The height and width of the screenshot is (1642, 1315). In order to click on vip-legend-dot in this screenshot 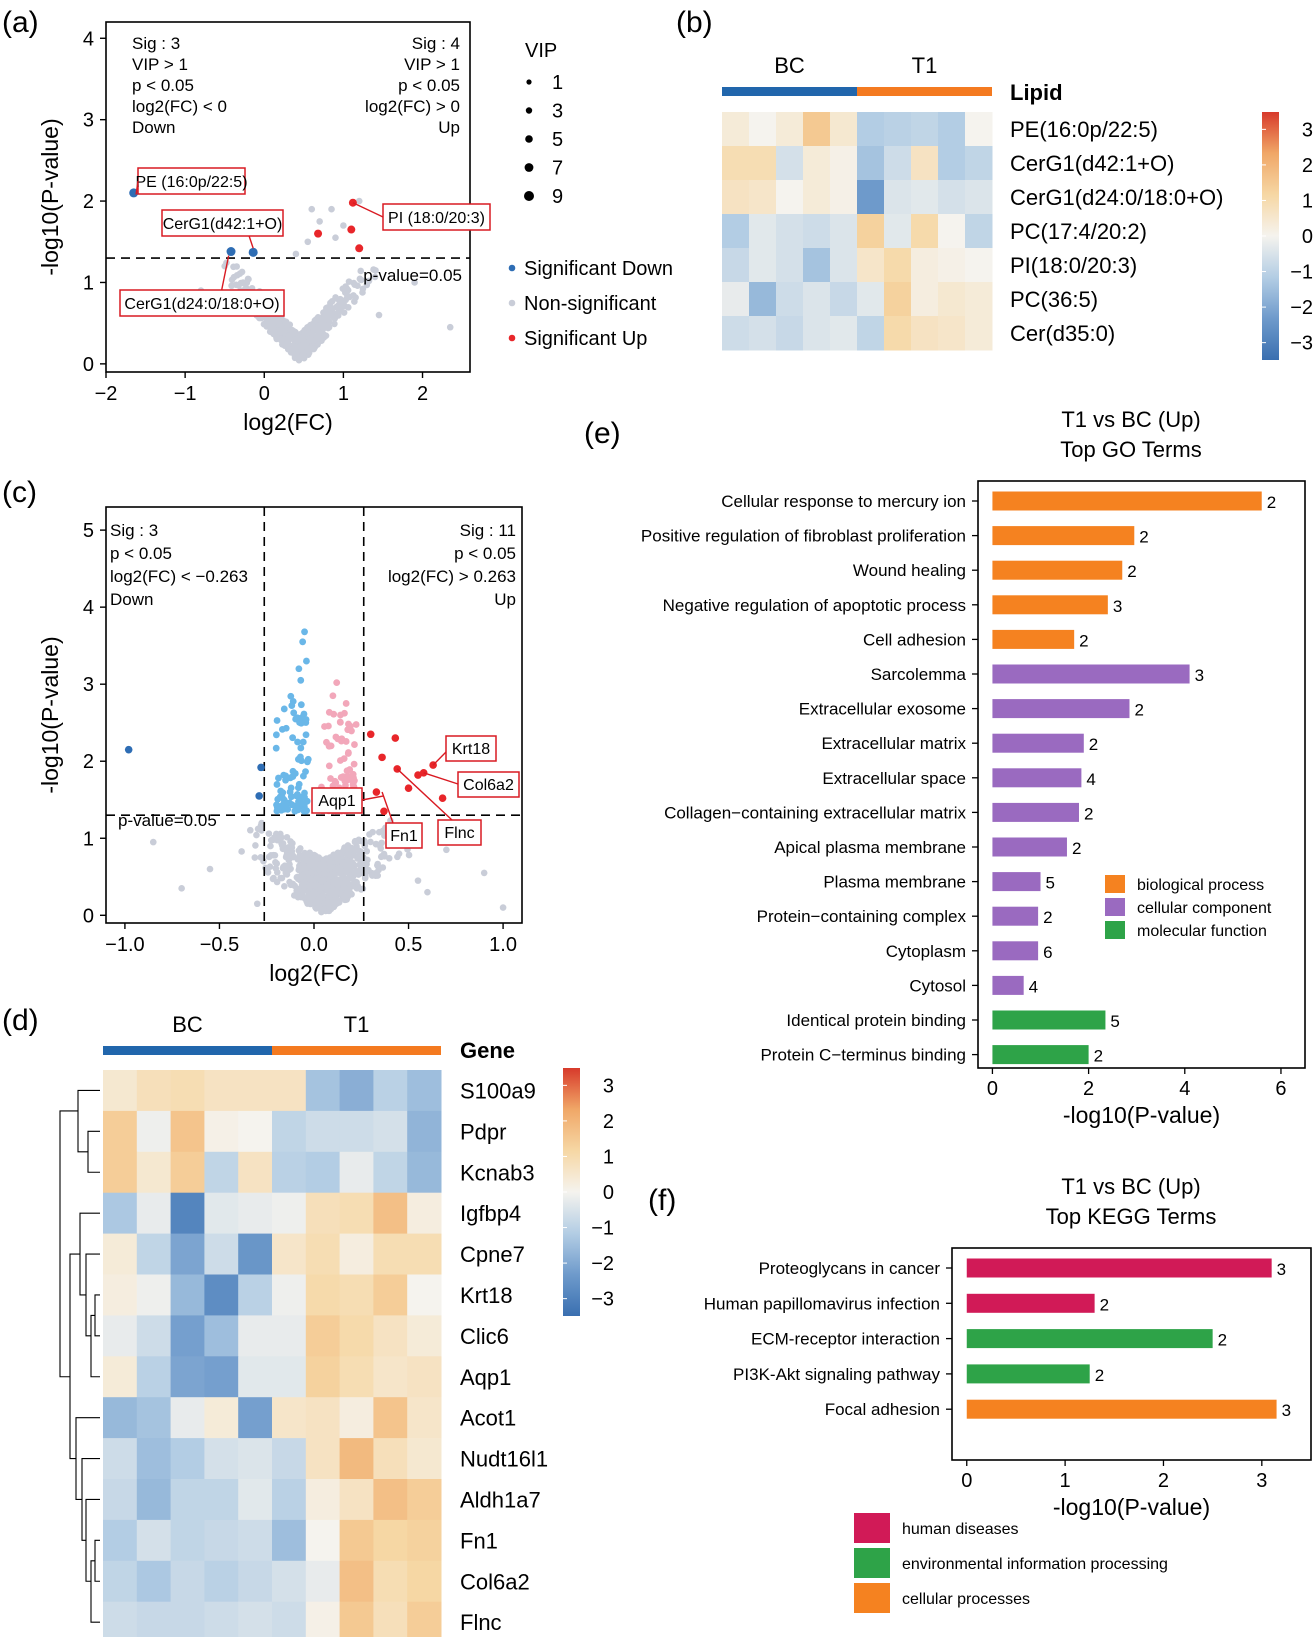, I will do `click(529, 167)`.